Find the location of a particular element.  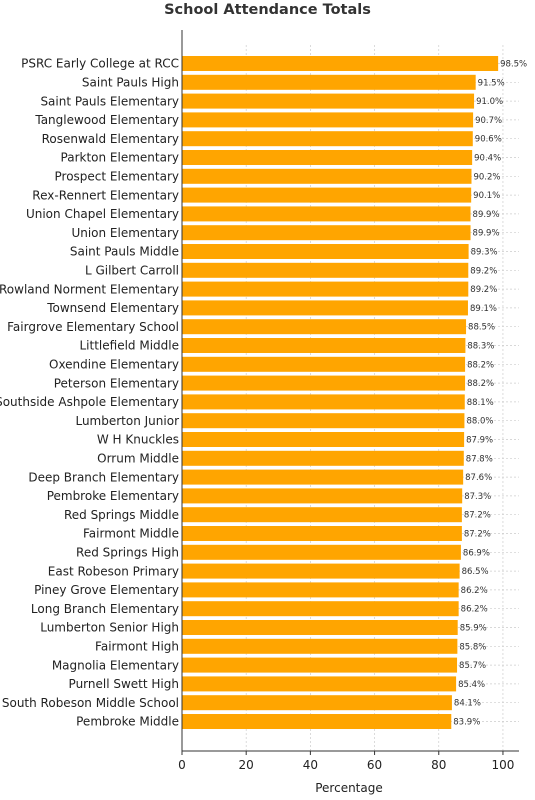

value-label: 90.1% is located at coordinates (486, 196).